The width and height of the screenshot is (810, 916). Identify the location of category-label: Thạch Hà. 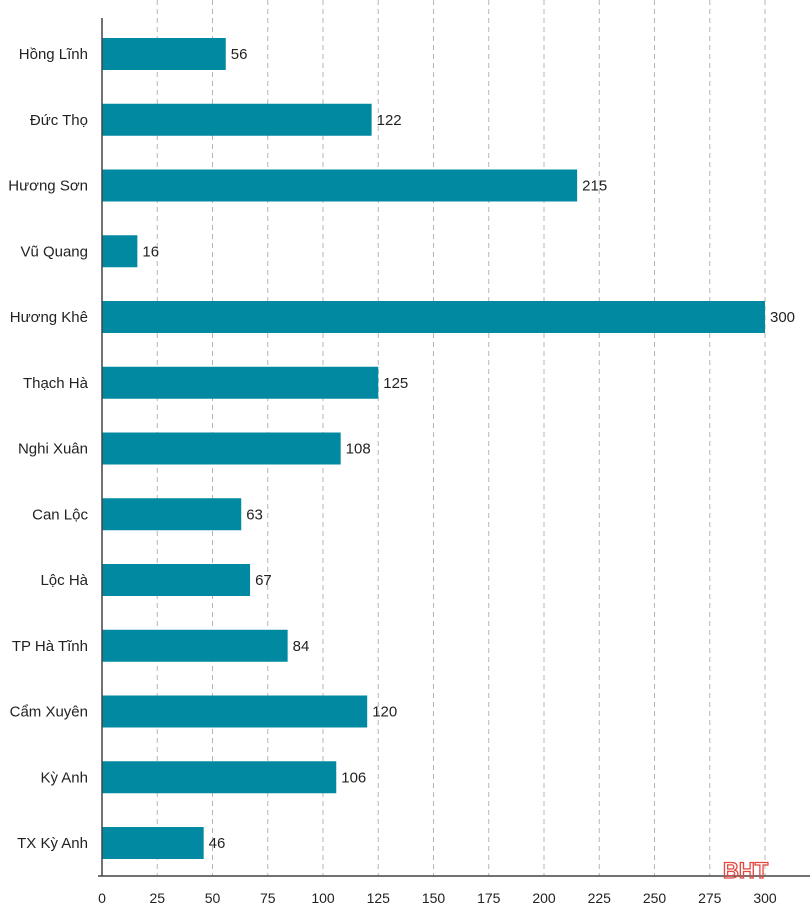
(56, 383).